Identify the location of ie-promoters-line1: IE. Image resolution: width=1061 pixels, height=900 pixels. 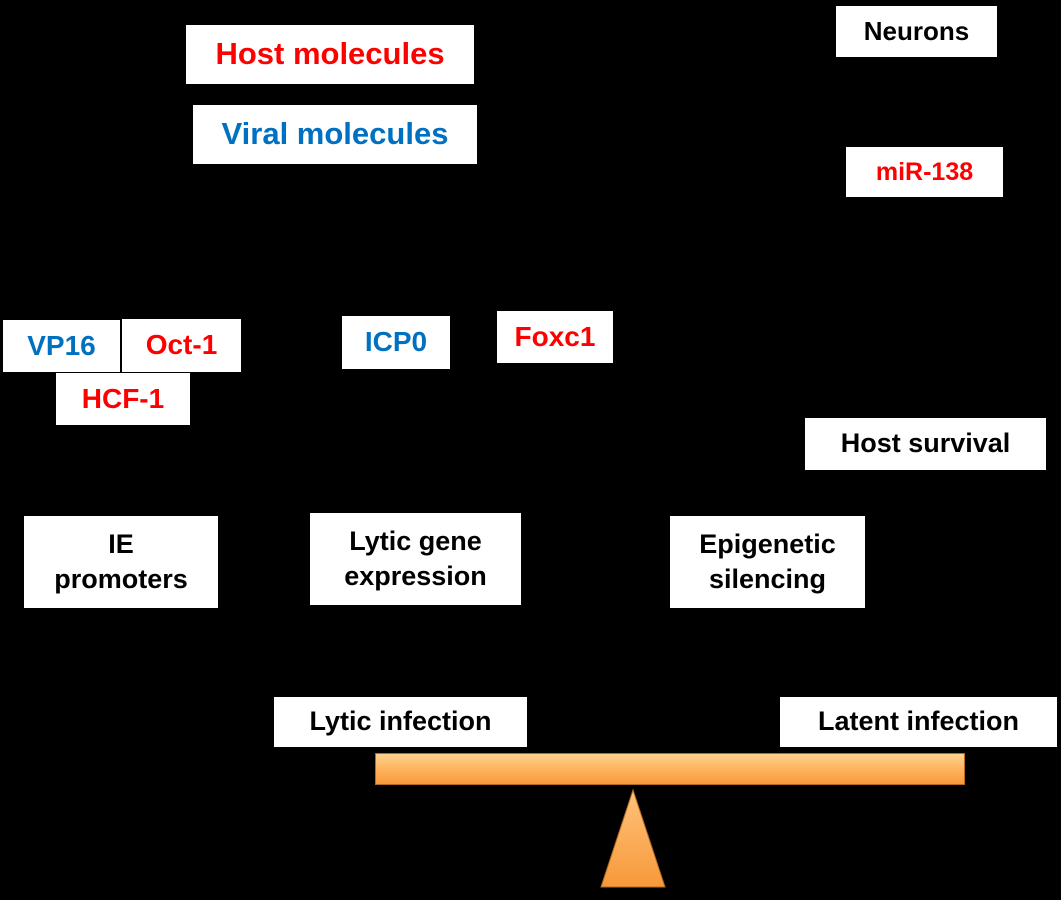
(121, 543).